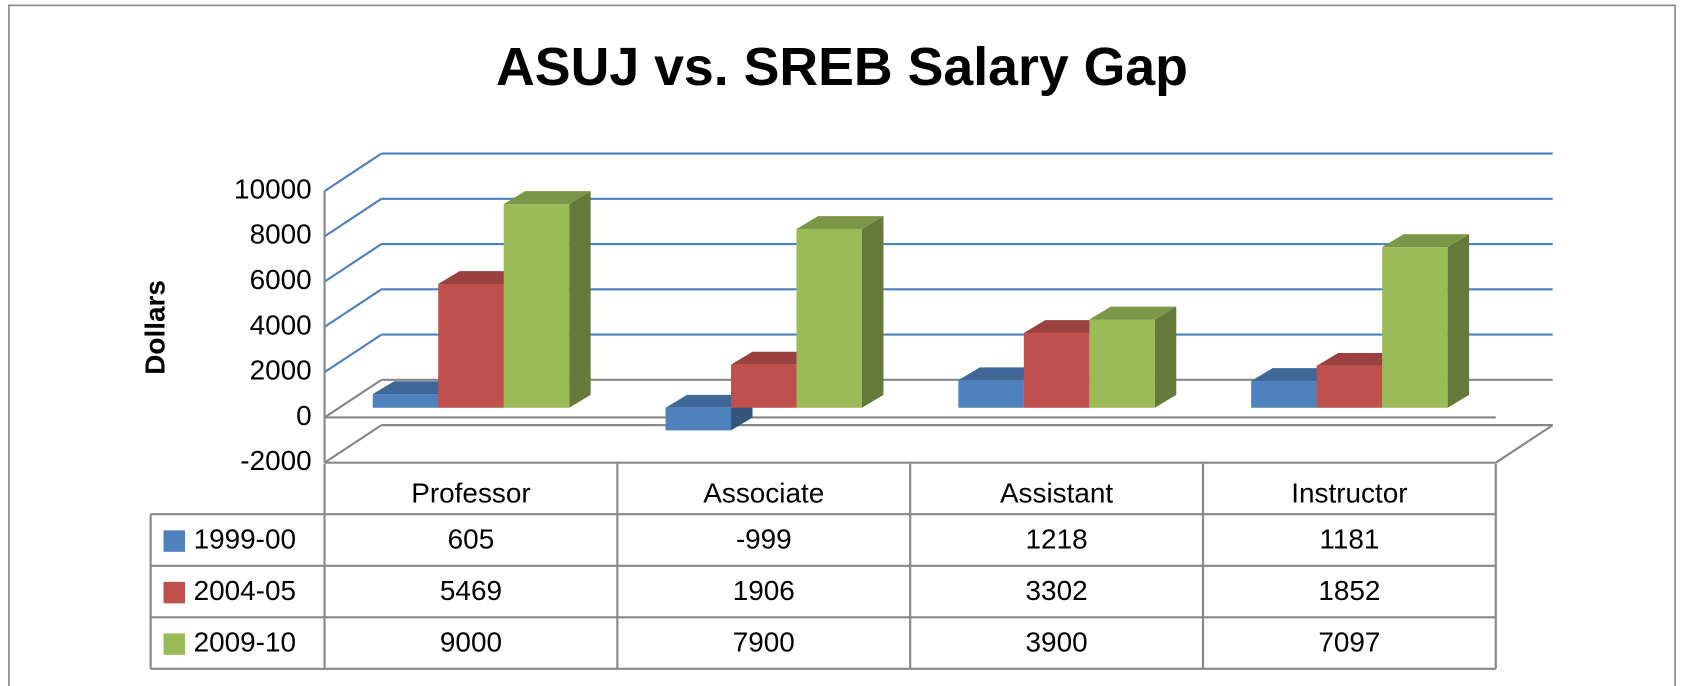 The image size is (1684, 686). I want to click on y-axis-label: Dollars, so click(154, 327).